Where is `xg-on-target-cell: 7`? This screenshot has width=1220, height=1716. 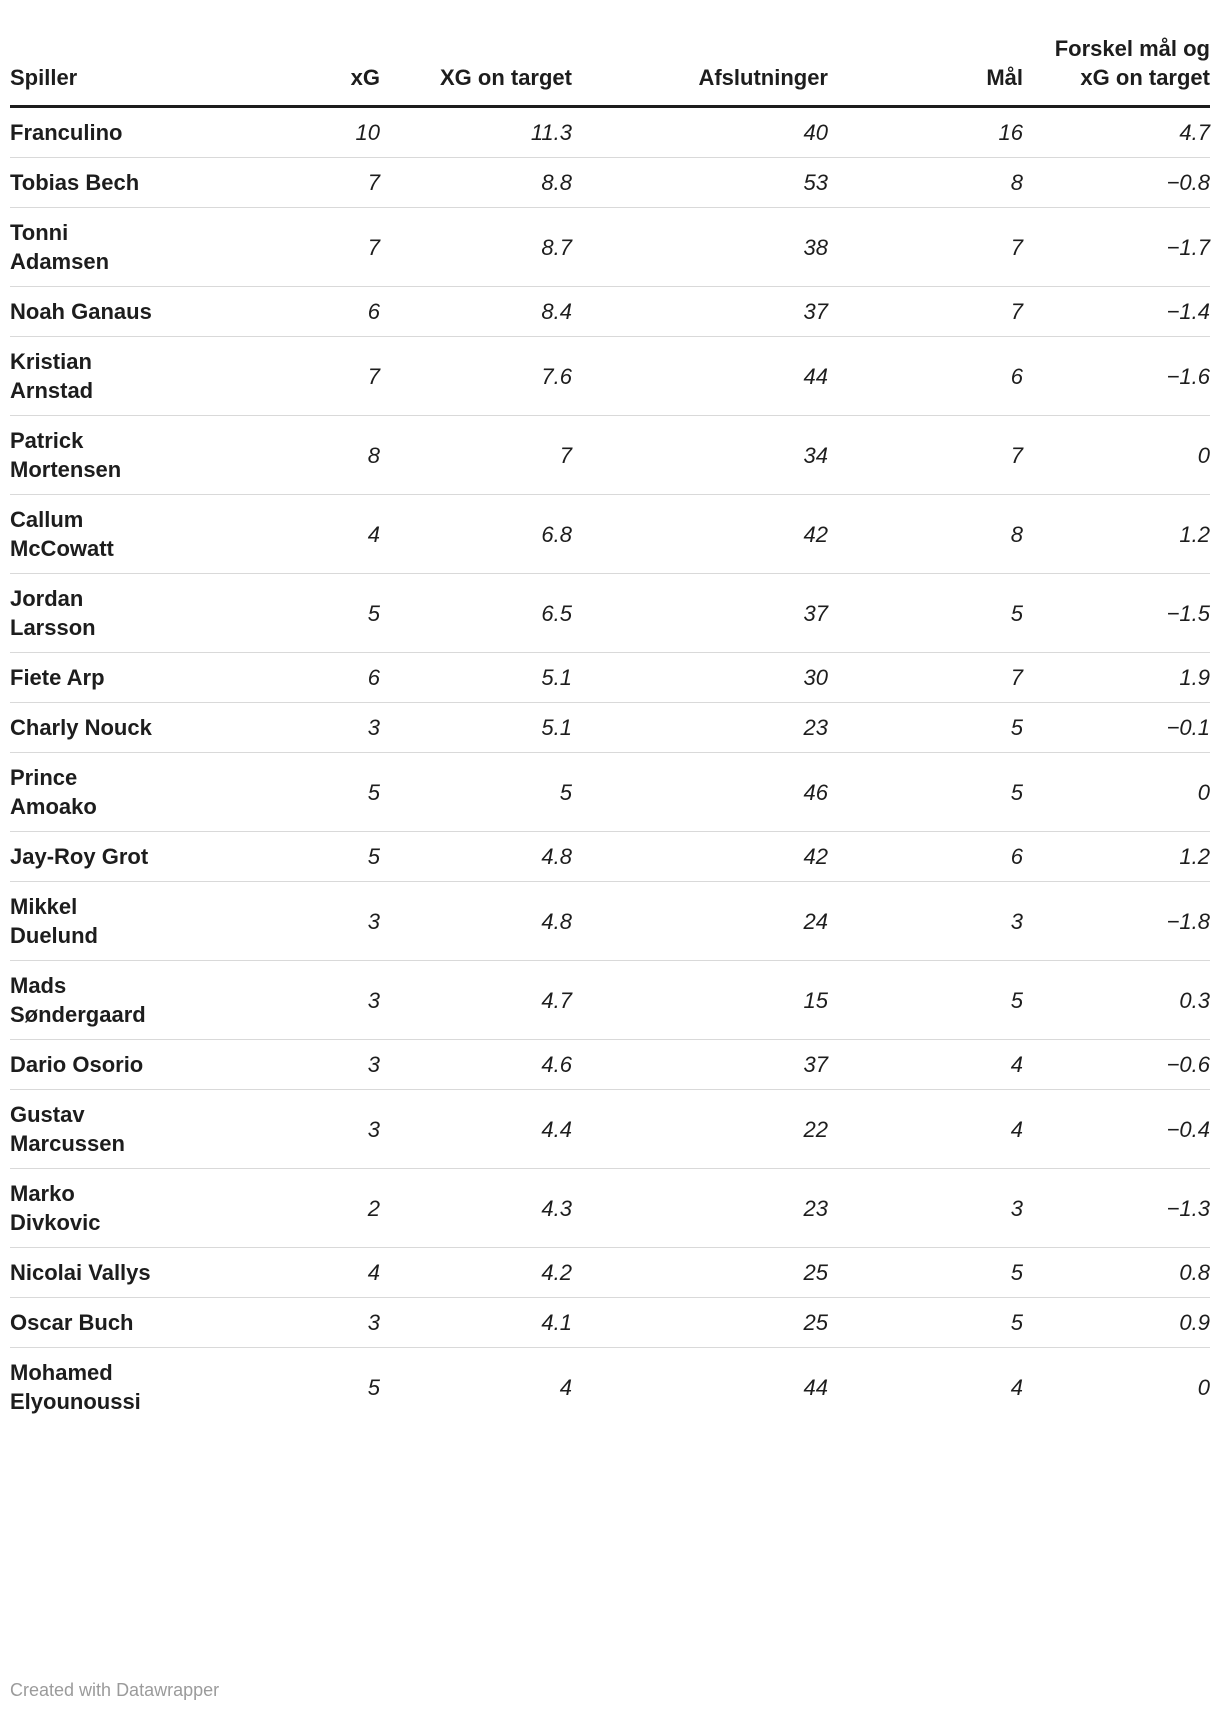 xg-on-target-cell: 7 is located at coordinates (476, 455).